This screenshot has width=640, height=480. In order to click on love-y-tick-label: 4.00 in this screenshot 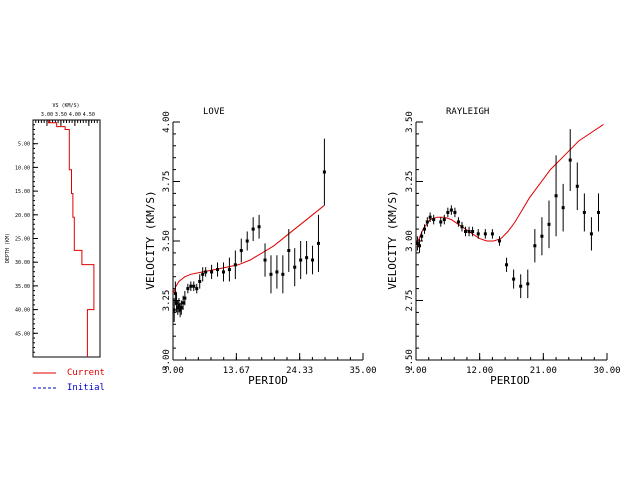, I will do `click(167, 122)`.